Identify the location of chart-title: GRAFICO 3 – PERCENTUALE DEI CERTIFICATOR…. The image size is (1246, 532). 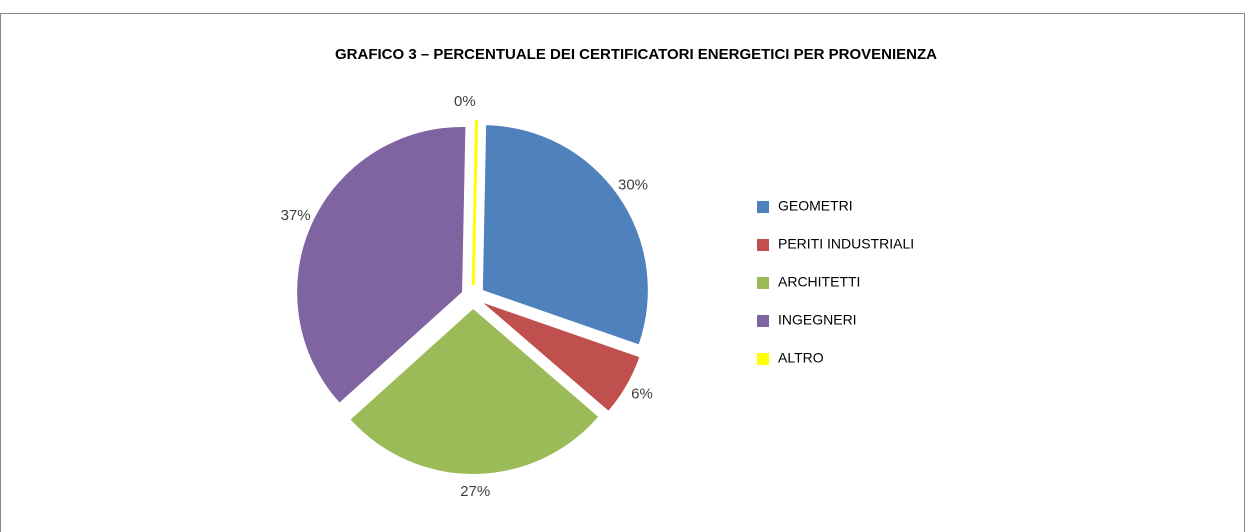
(636, 54).